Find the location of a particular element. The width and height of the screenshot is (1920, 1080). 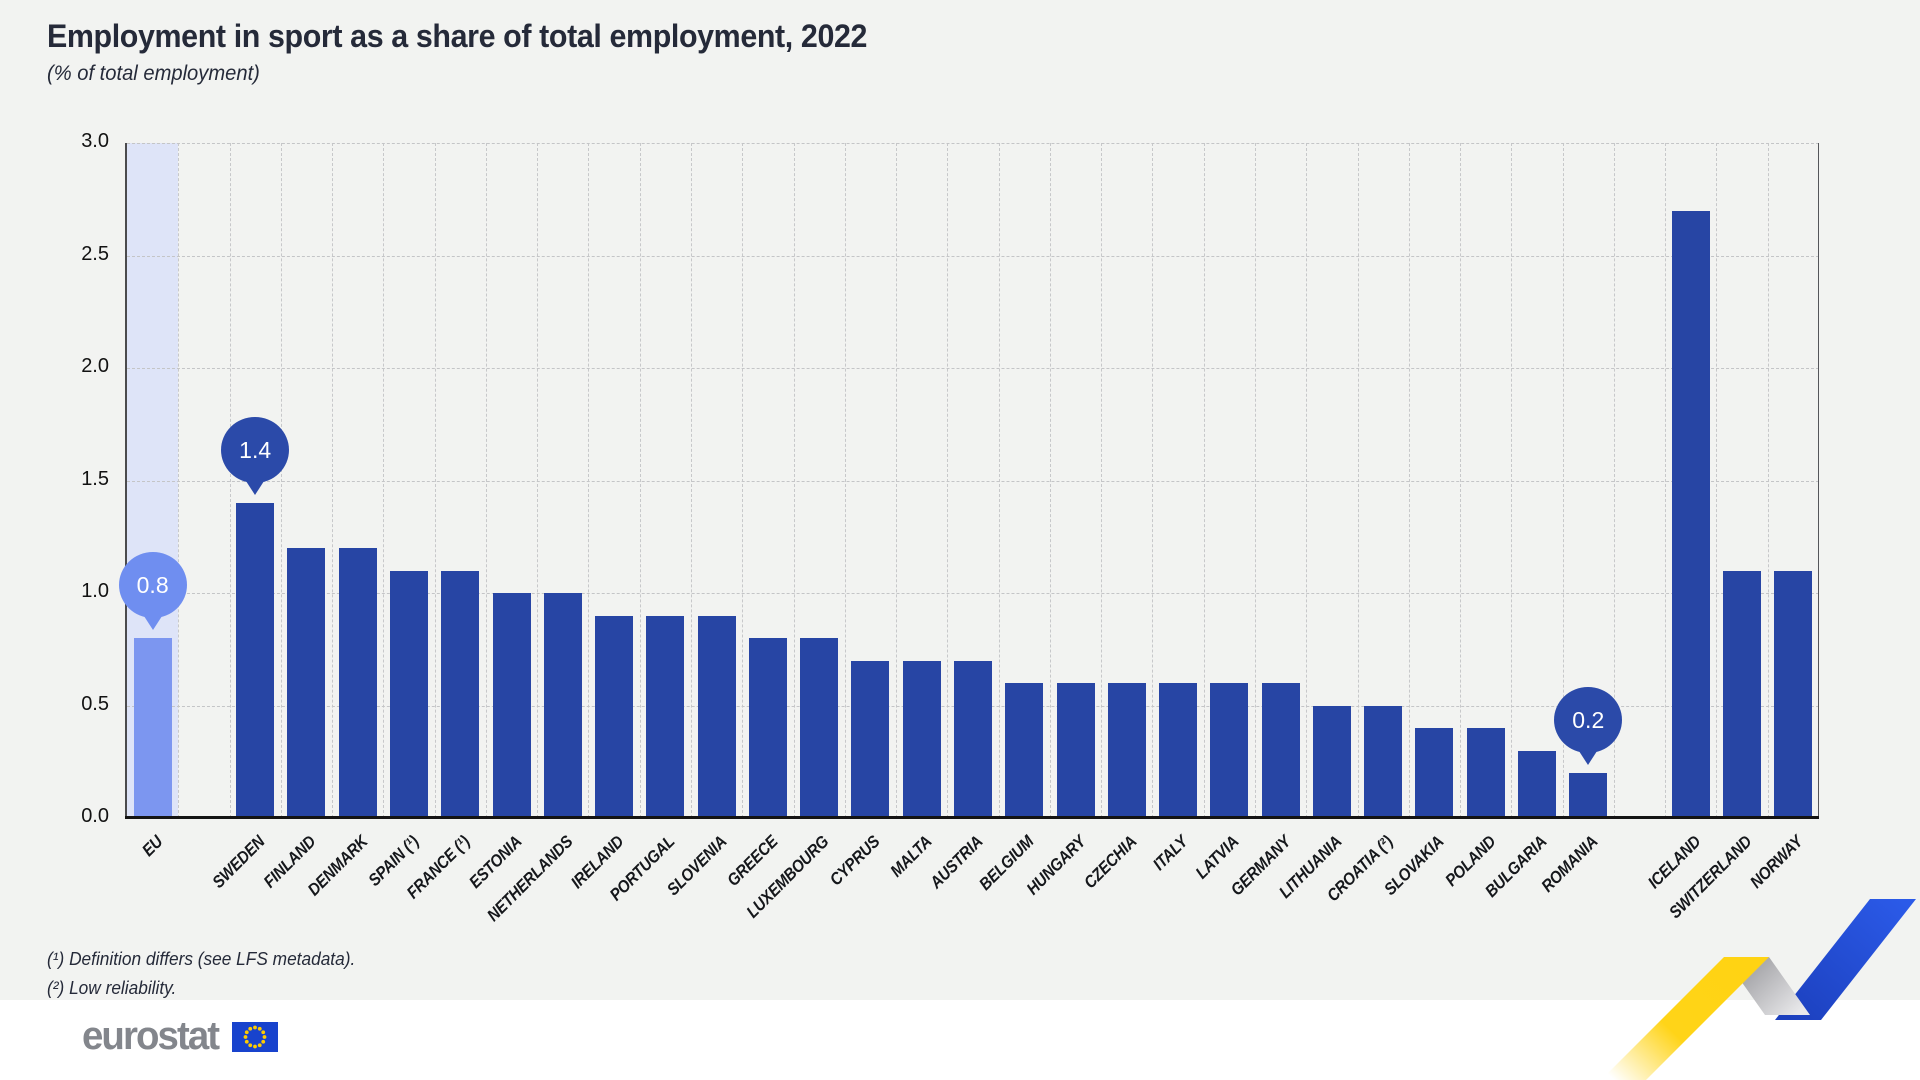

bar-norway is located at coordinates (1793, 694).